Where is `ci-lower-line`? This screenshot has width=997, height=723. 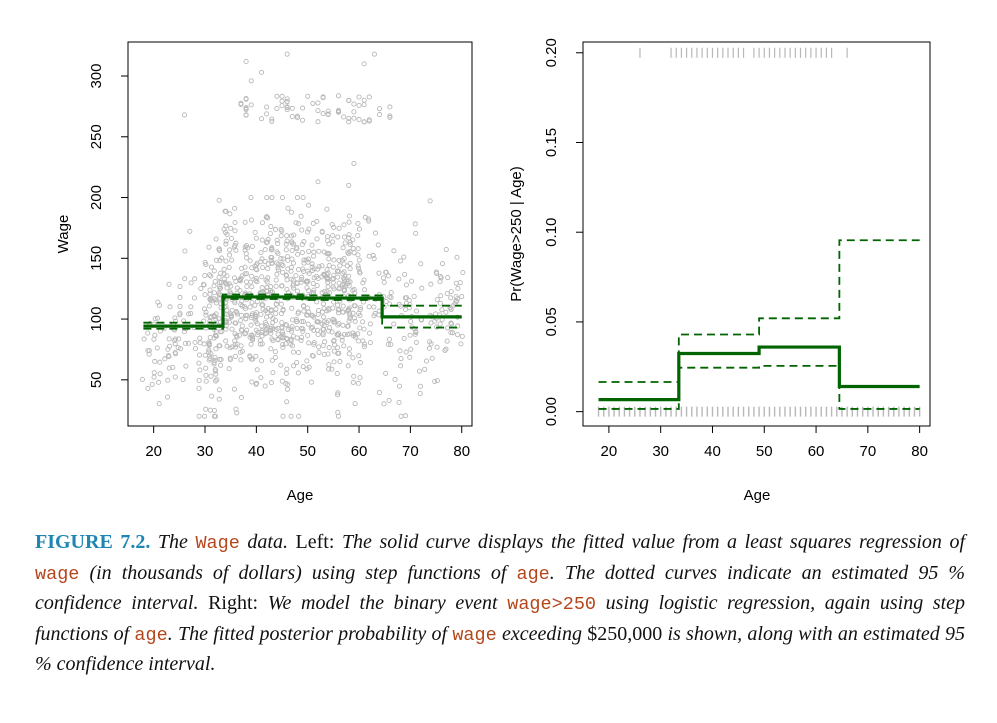
ci-lower-line is located at coordinates (759, 387).